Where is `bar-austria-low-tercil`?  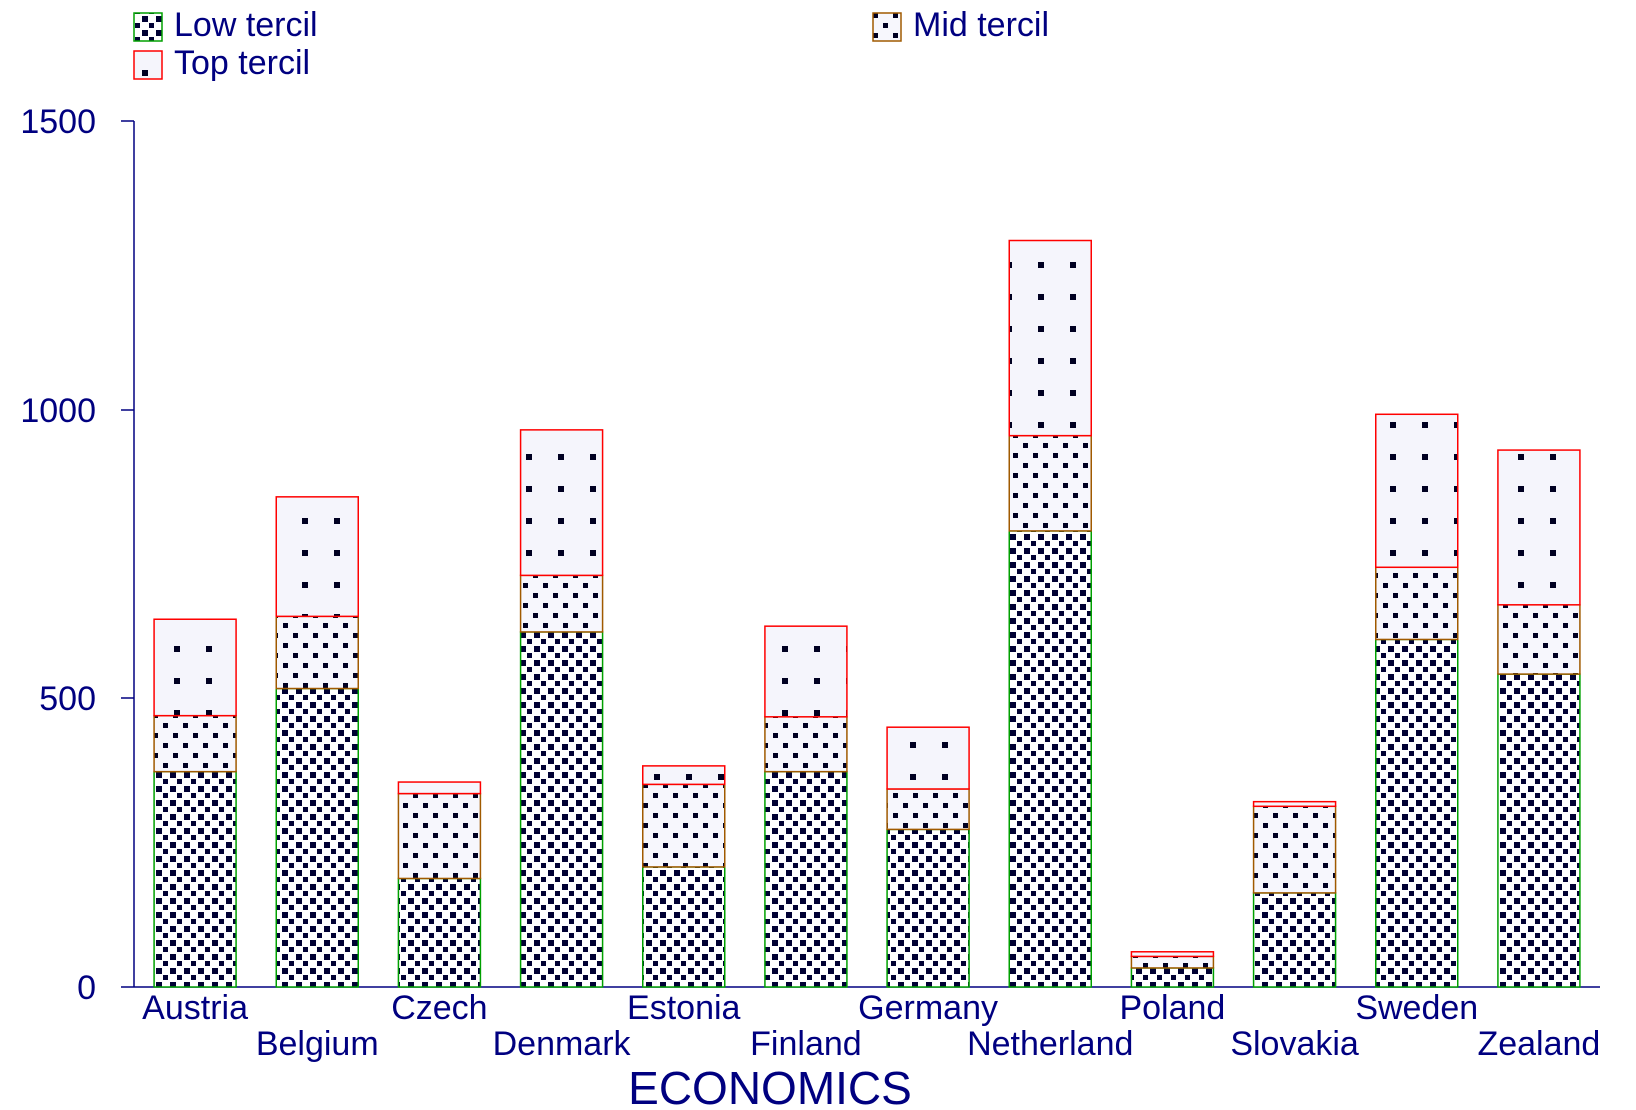 bar-austria-low-tercil is located at coordinates (195, 879).